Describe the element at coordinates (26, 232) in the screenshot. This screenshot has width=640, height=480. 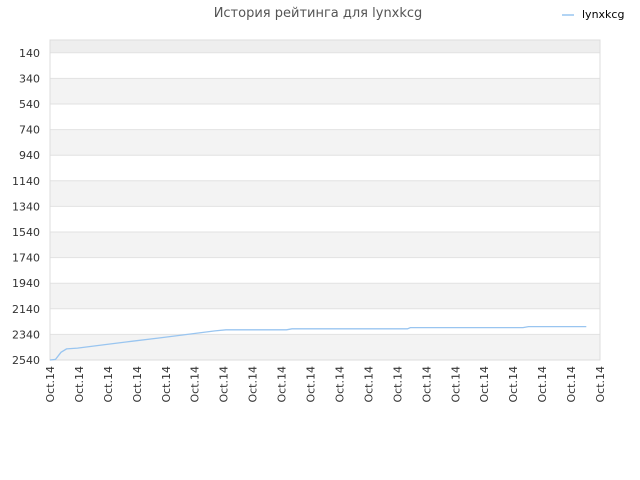
I see `y-tick-label: 1540` at that location.